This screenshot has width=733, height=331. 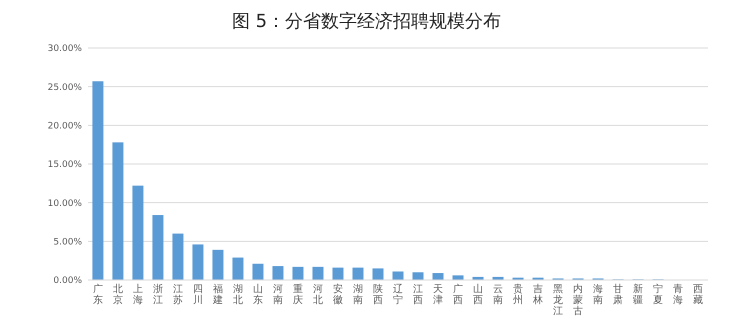 What do you see at coordinates (398, 294) in the screenshot?
I see `x-tick-label: 辽宁` at bounding box center [398, 294].